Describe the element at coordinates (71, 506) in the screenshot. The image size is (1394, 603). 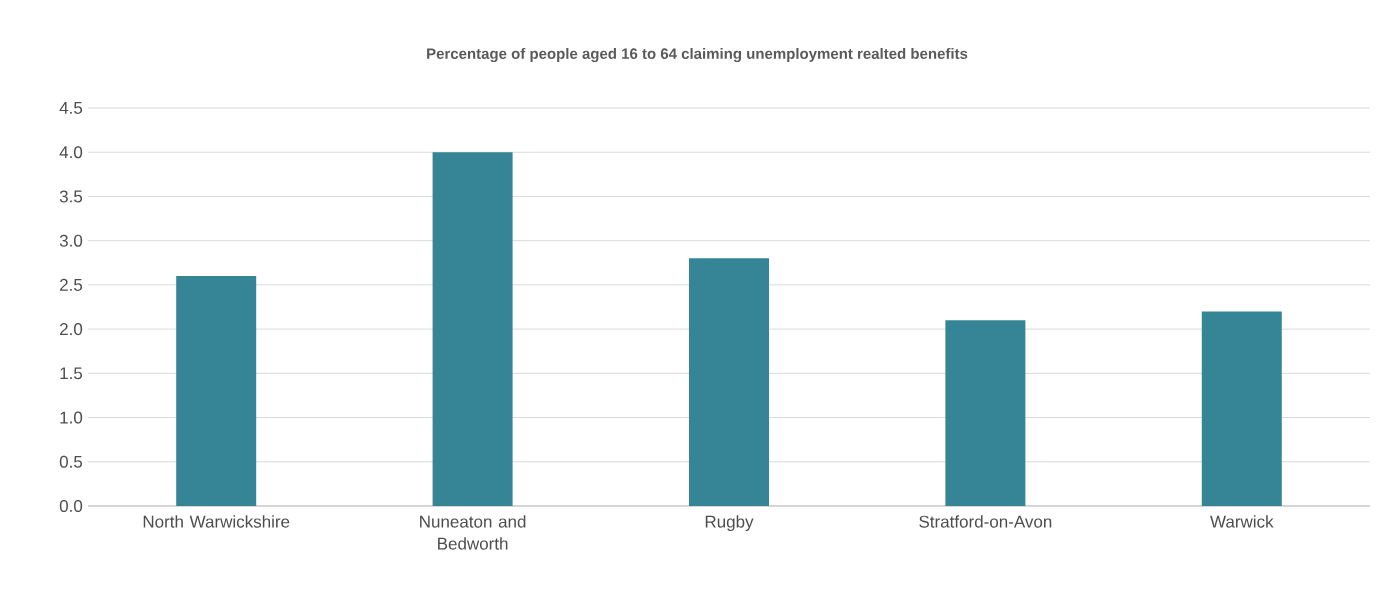
I see `y-tick-label: 0.0` at that location.